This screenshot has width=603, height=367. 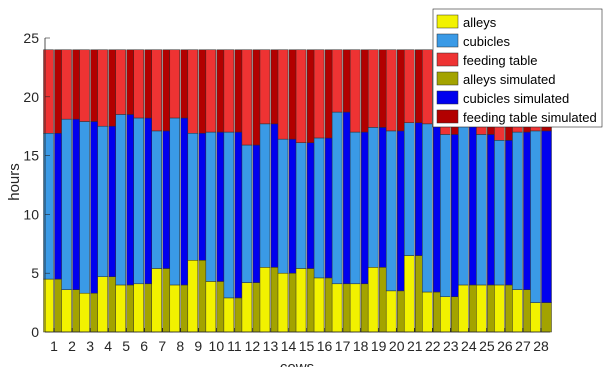 What do you see at coordinates (509, 79) in the screenshot?
I see `legend-entry: alleys simulated` at bounding box center [509, 79].